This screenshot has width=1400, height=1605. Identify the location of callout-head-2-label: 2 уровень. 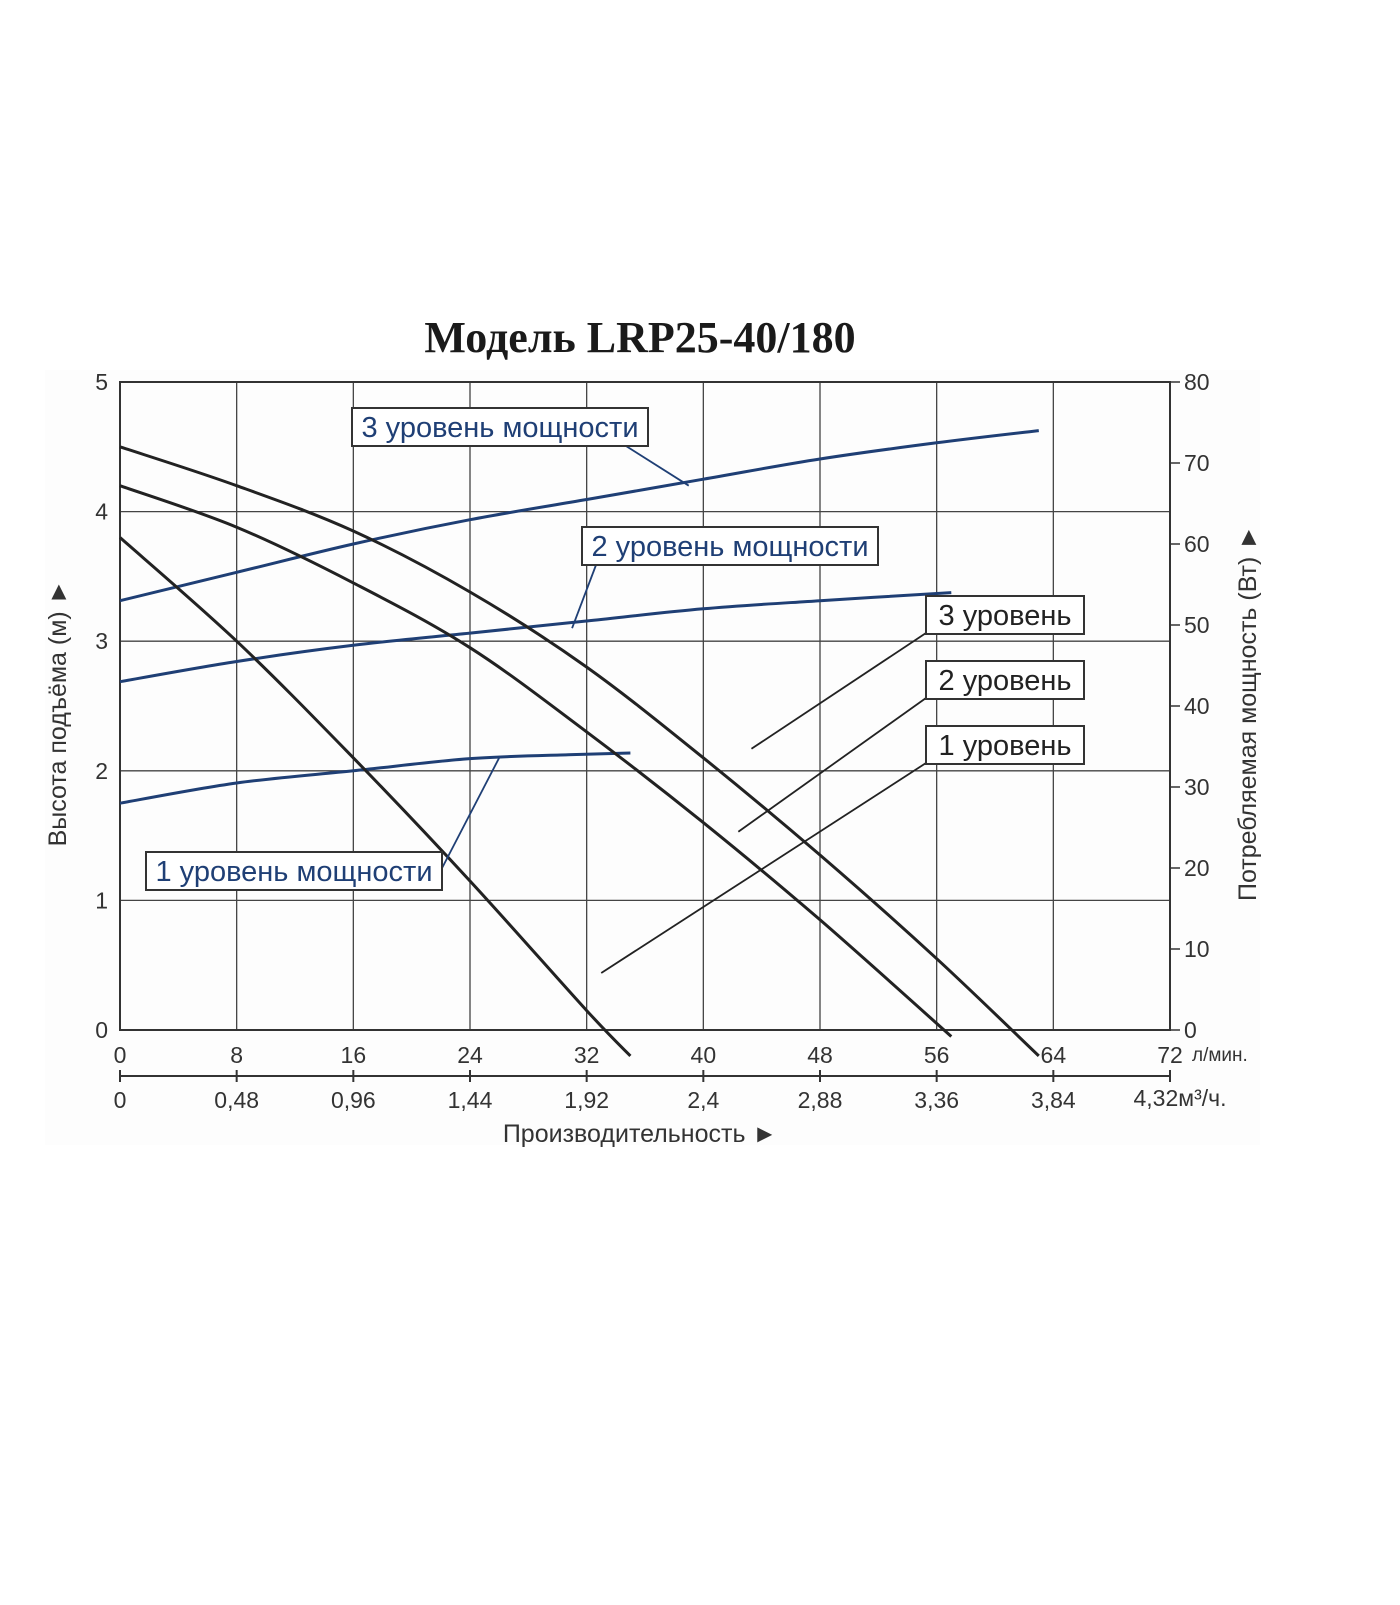
(1005, 681).